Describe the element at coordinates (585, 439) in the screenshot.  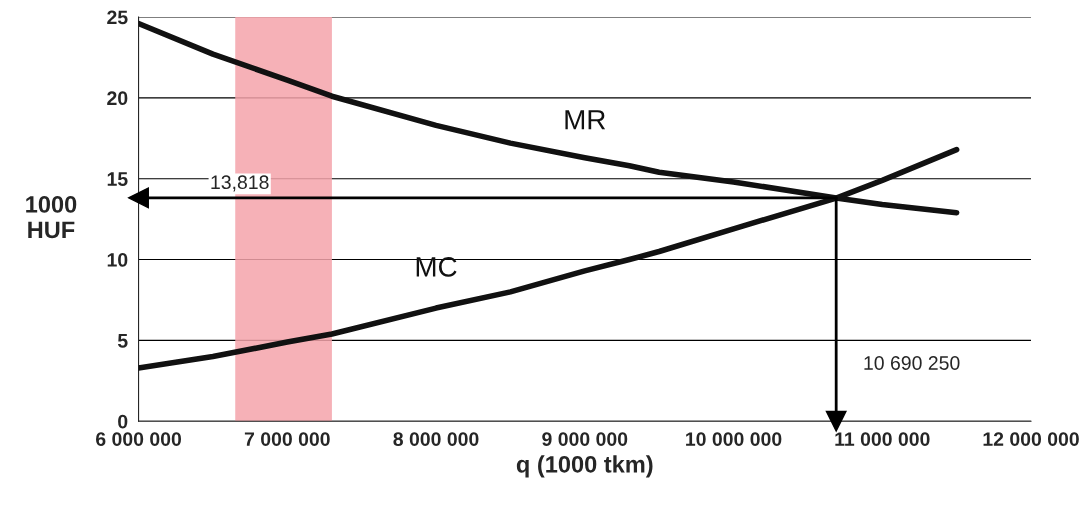
I see `x-tick-label: 9 000 000` at that location.